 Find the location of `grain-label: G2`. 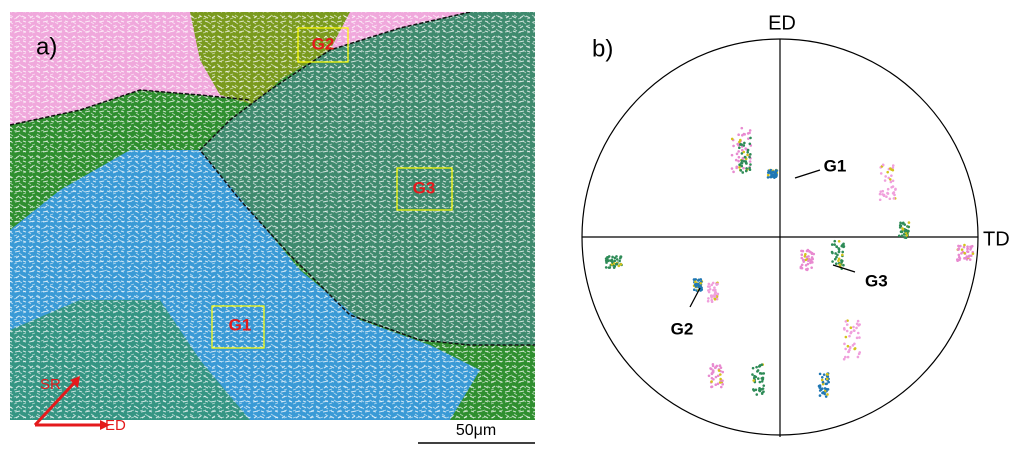

grain-label: G2 is located at coordinates (323, 43).